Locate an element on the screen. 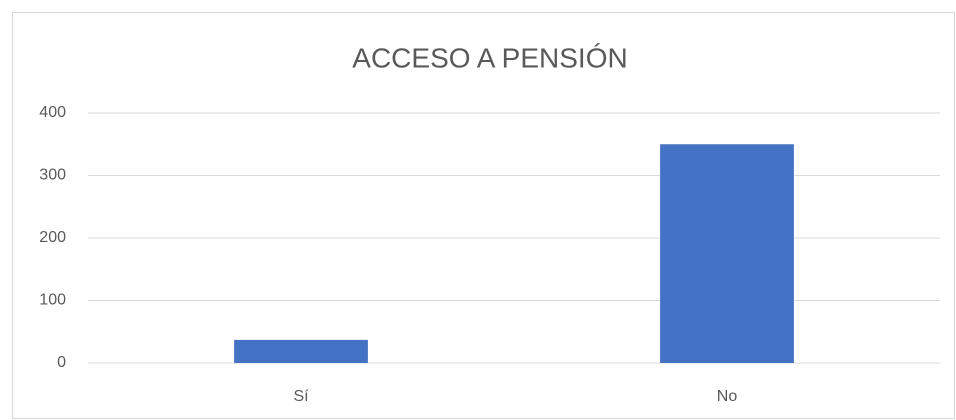 This screenshot has height=420, width=956. chart-title: ACCESO A PENSIÓN is located at coordinates (489, 57).